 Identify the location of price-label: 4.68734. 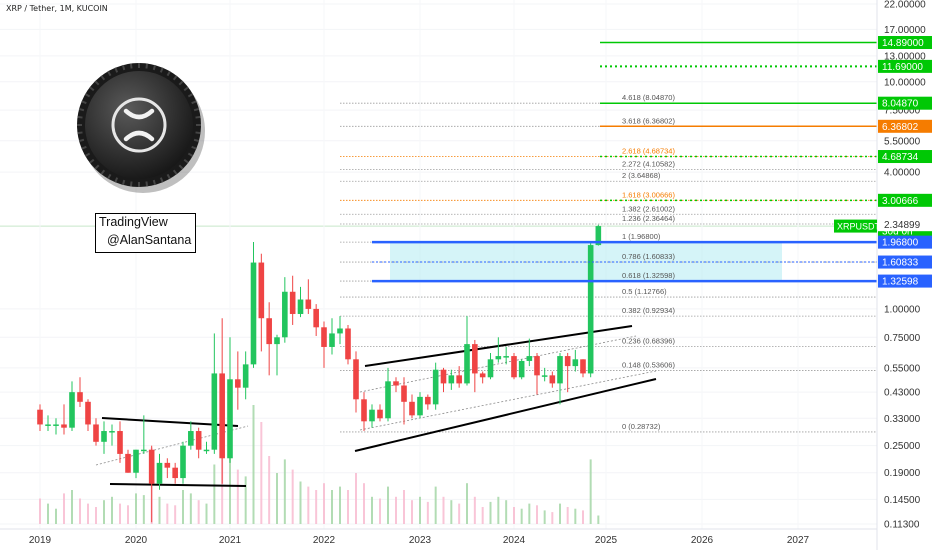
(900, 157).